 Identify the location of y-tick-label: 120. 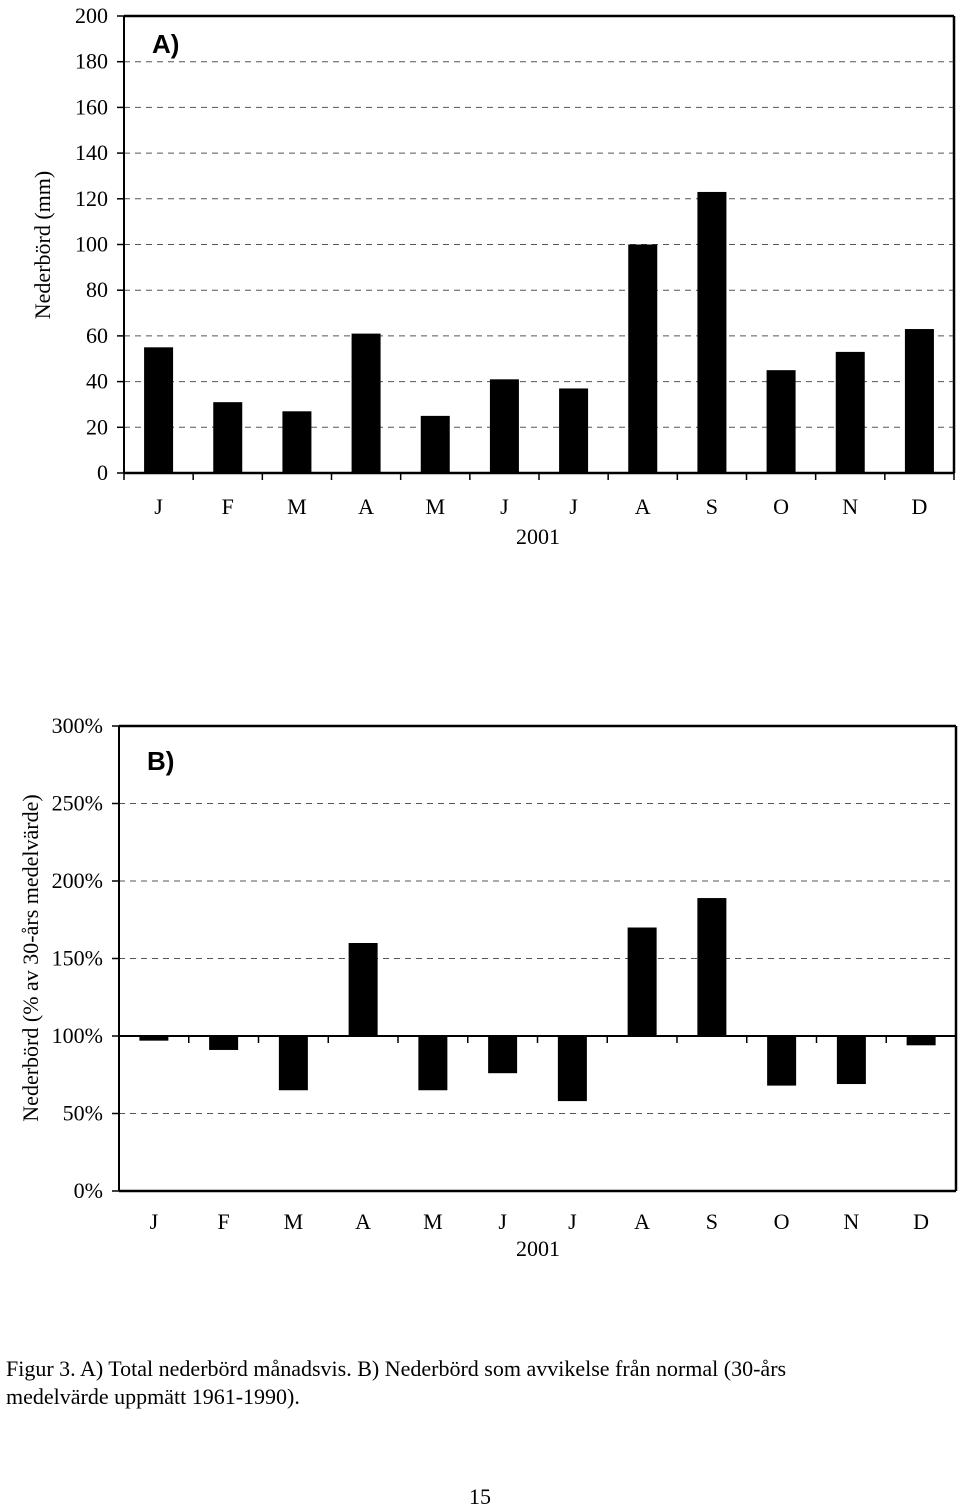
(91, 198).